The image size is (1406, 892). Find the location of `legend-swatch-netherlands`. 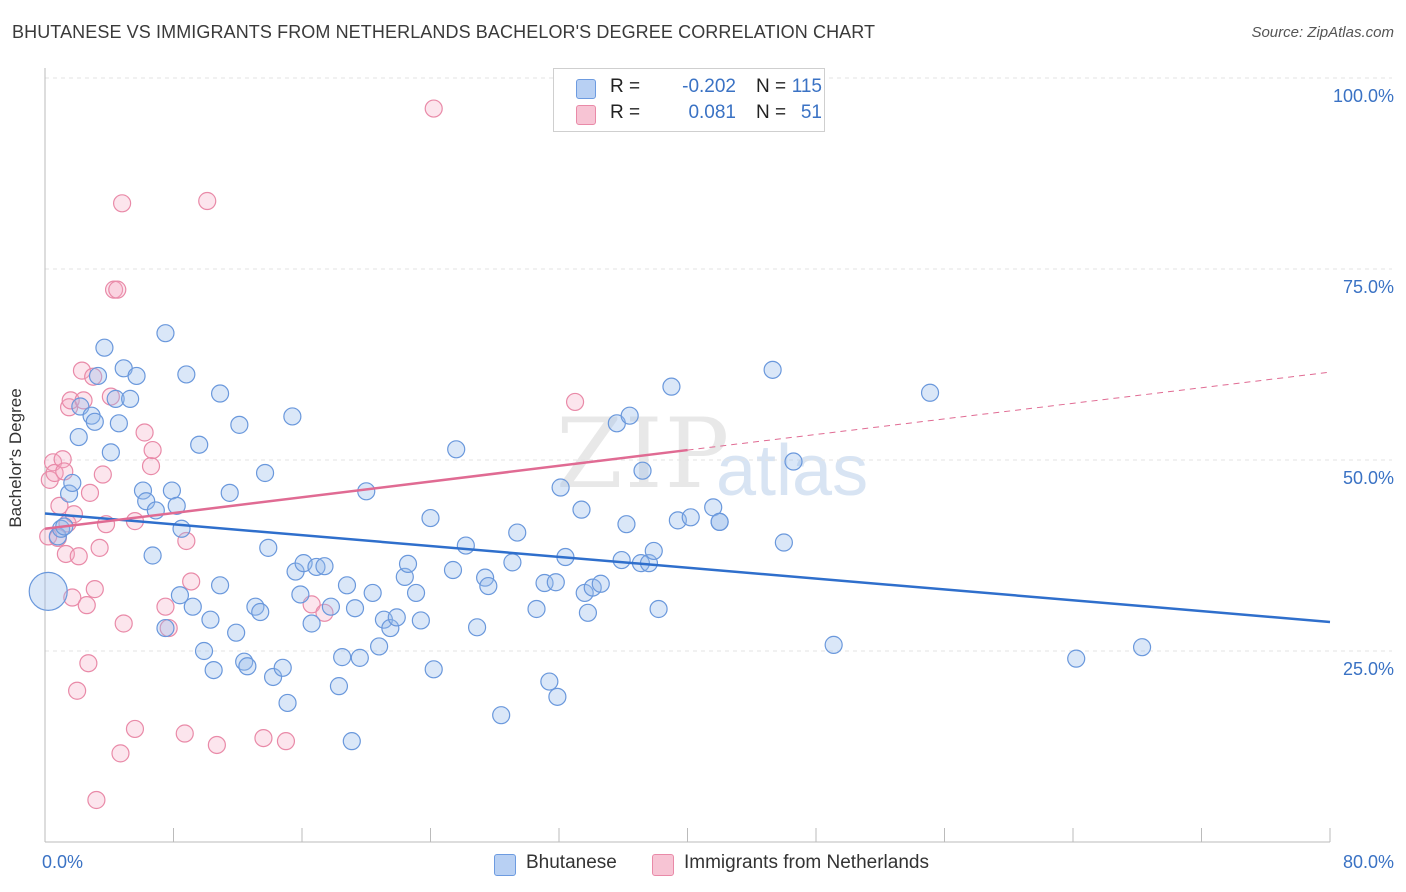

legend-swatch-netherlands is located at coordinates (586, 115).